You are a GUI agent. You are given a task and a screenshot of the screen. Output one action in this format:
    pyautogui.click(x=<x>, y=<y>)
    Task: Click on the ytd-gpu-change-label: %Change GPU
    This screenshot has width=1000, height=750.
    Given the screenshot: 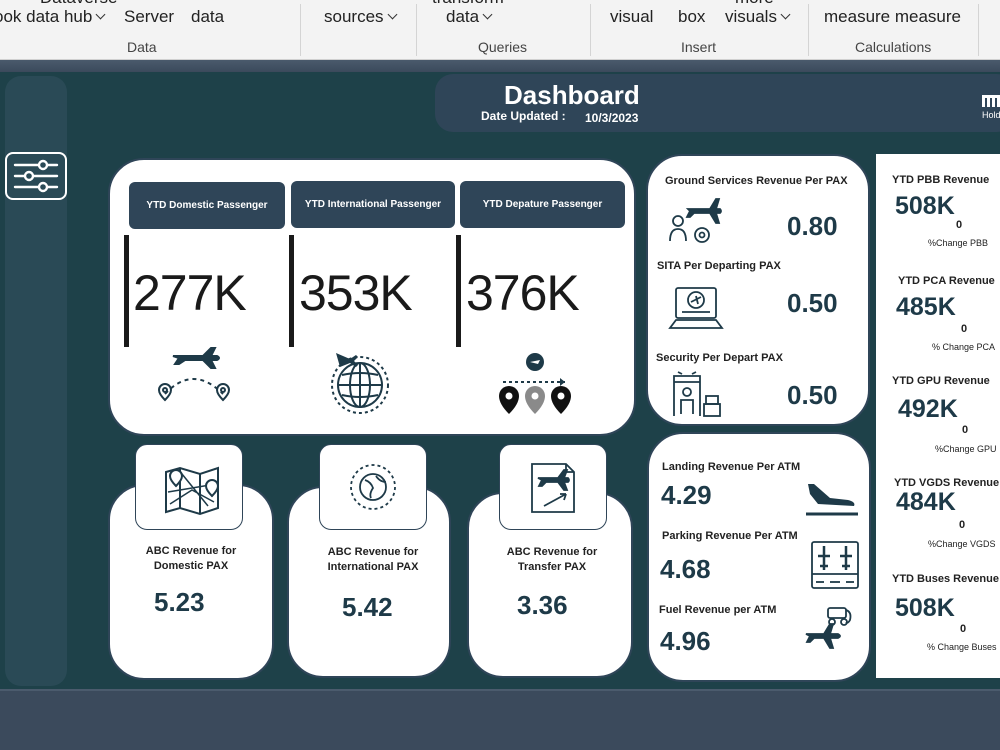 What is the action you would take?
    pyautogui.click(x=966, y=449)
    